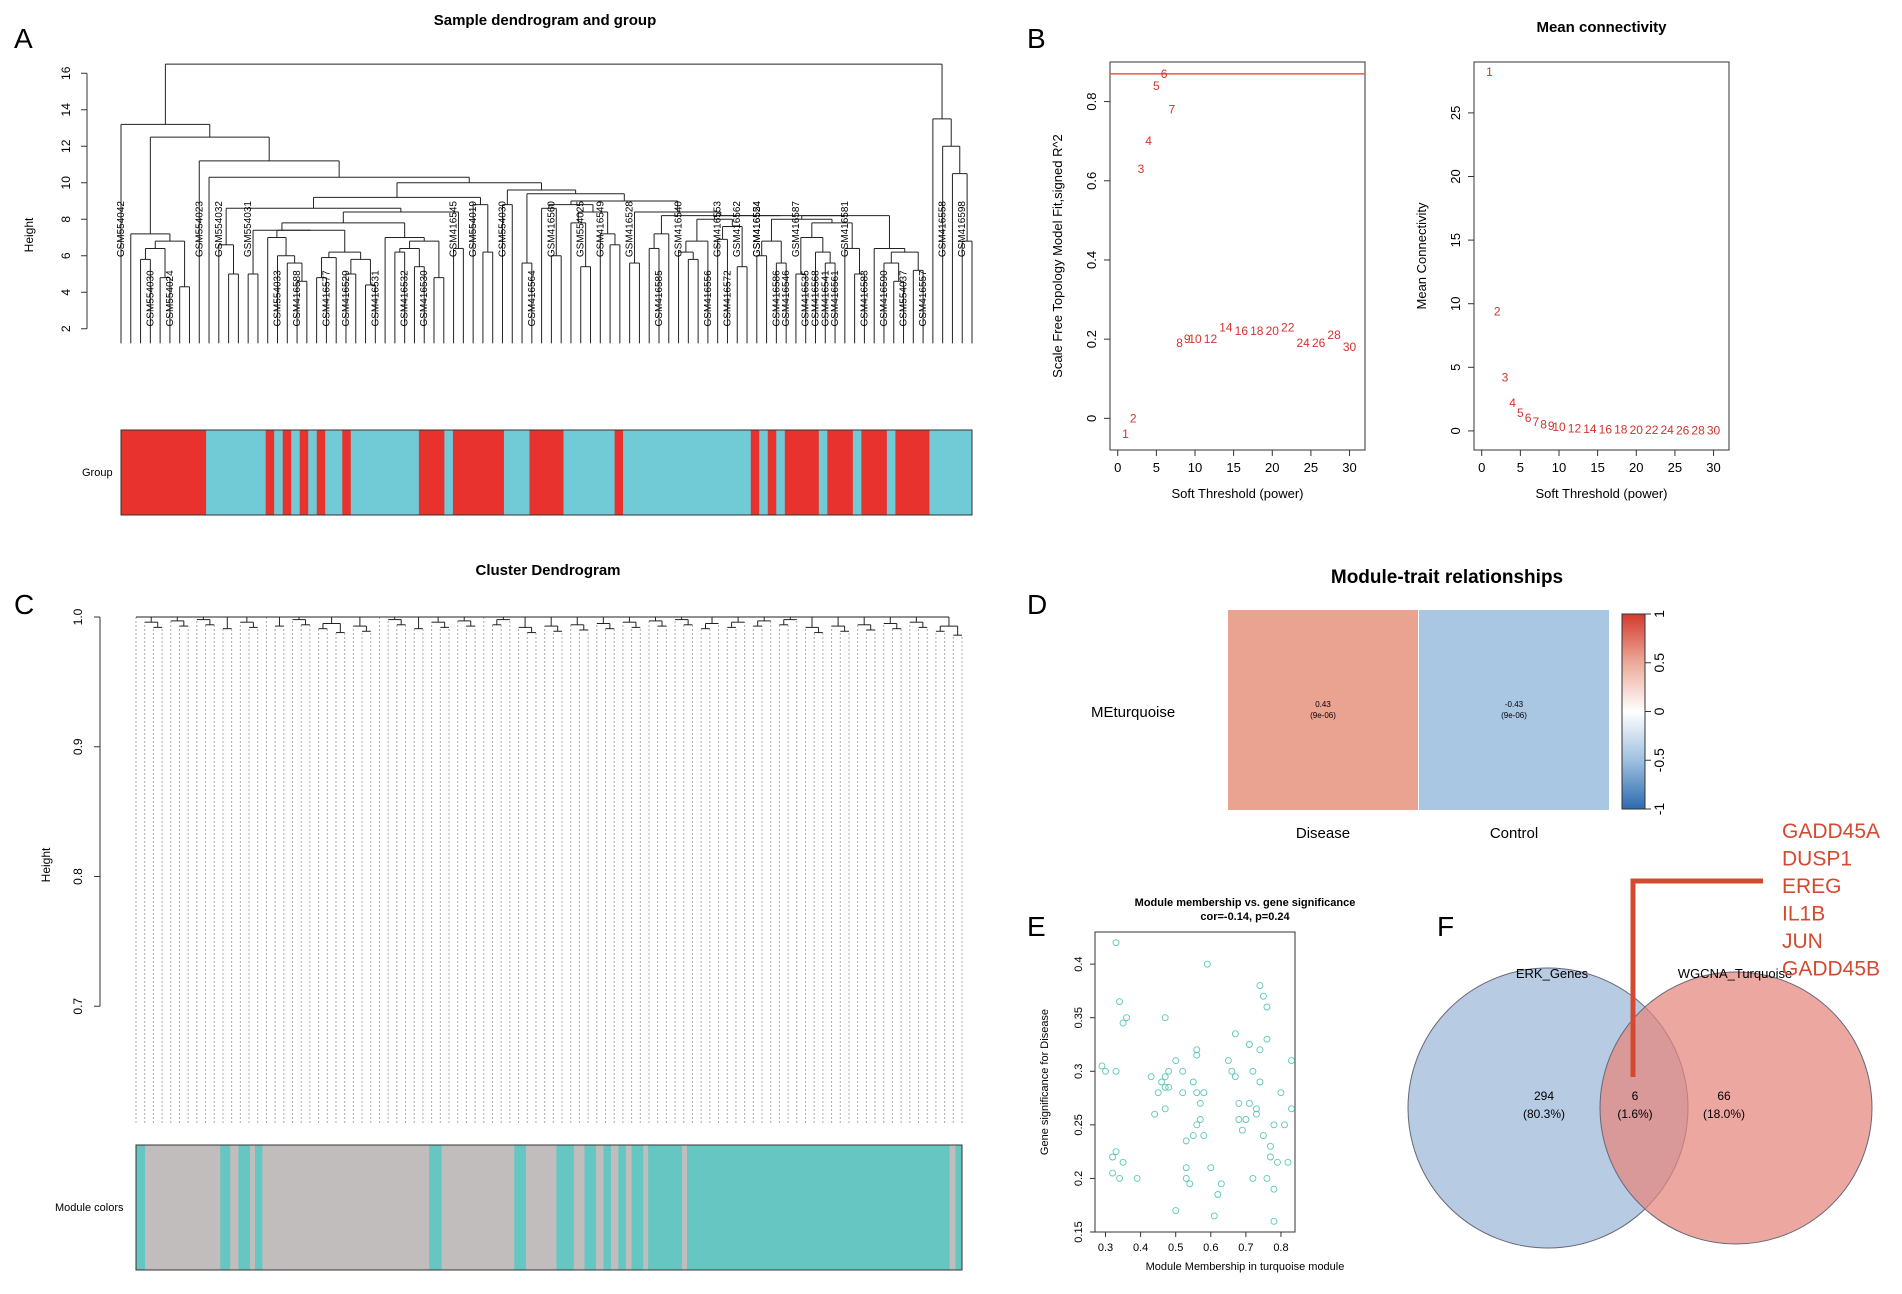  Describe the element at coordinates (278, 298) in the screenshot. I see `sample-leaf-label: GSM554033` at that location.